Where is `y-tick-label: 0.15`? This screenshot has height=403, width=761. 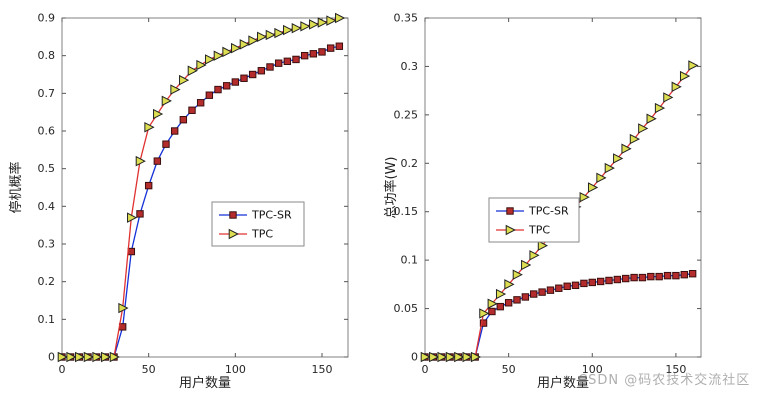
y-tick-label: 0.15 is located at coordinates (406, 211).